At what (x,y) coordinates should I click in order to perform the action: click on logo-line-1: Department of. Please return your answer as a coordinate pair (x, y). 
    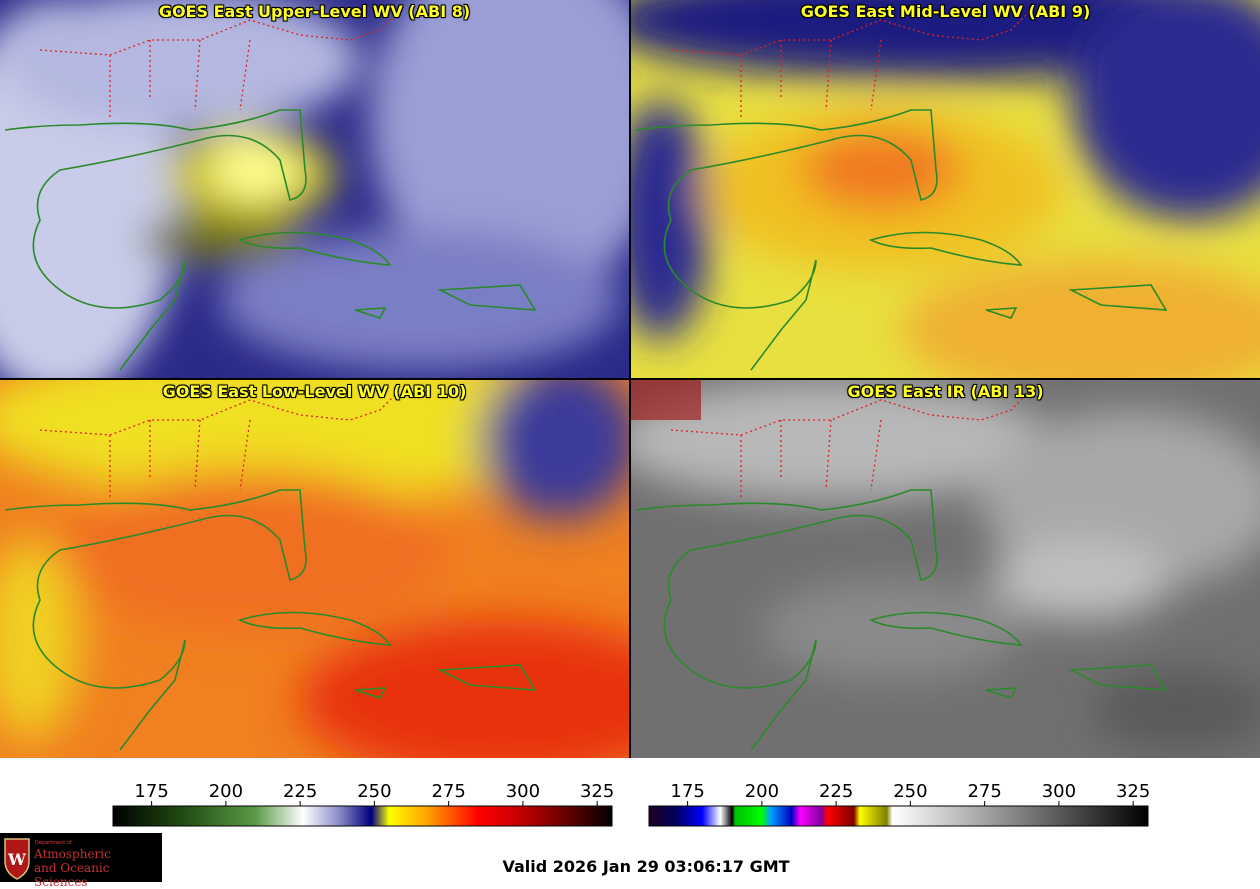
    Looking at the image, I should click on (53, 843).